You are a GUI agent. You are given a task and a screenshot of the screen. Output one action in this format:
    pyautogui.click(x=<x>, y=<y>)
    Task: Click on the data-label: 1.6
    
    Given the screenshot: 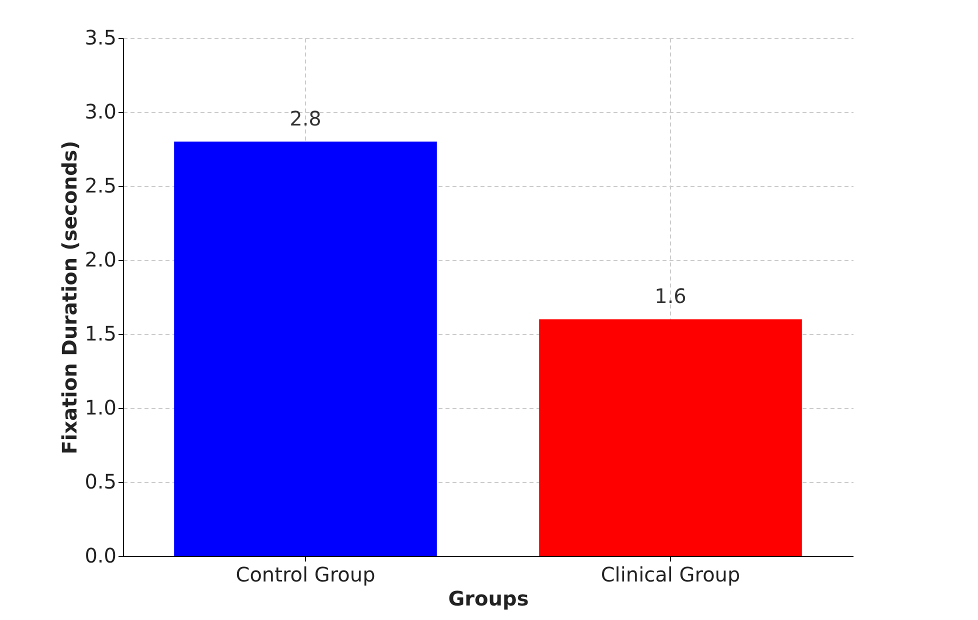 What is the action you would take?
    pyautogui.click(x=670, y=296)
    